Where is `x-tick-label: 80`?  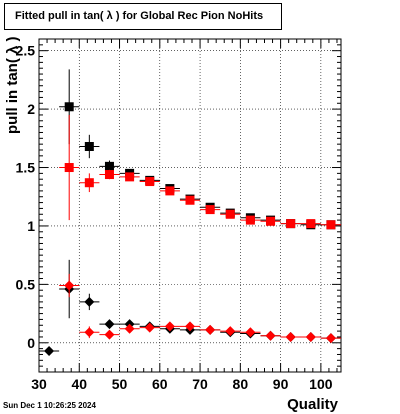 x-tick-label: 80 is located at coordinates (241, 384).